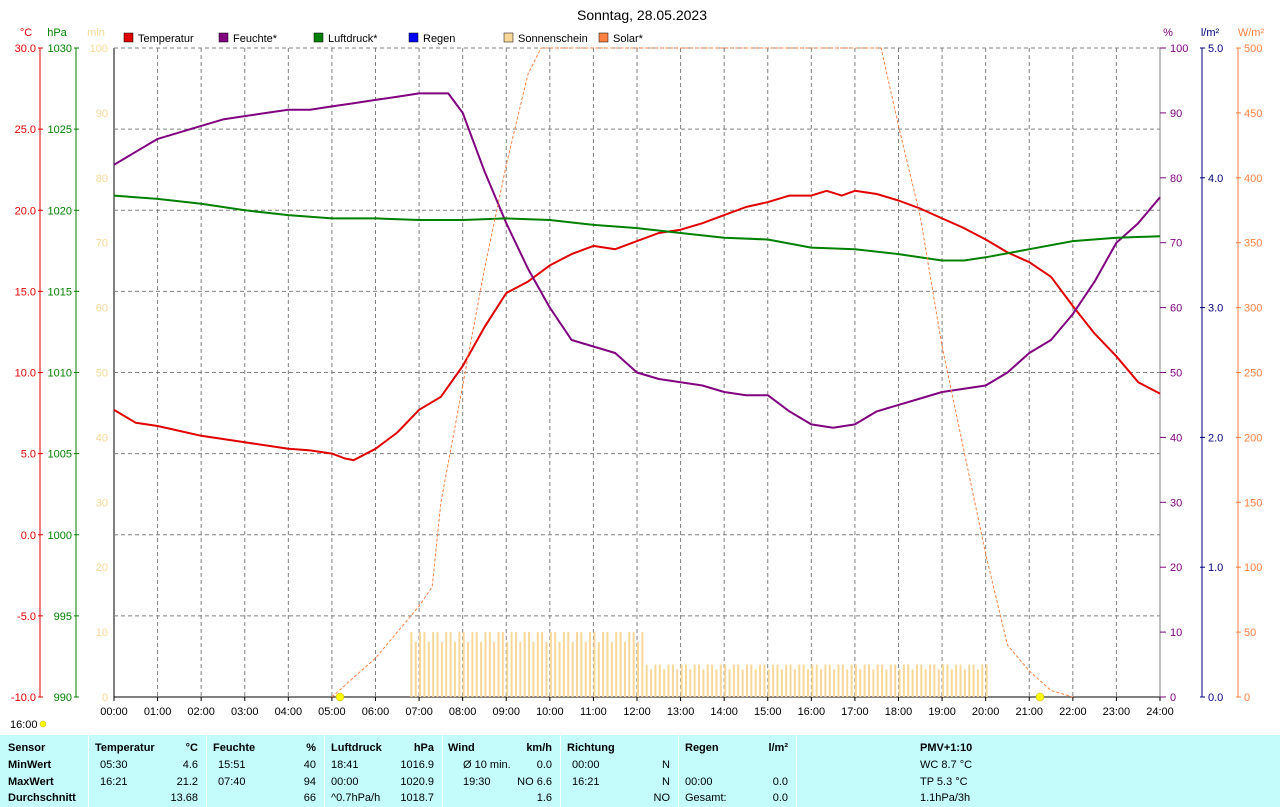  What do you see at coordinates (232, 765) in the screenshot?
I see `stat-hum-time: 15:51` at bounding box center [232, 765].